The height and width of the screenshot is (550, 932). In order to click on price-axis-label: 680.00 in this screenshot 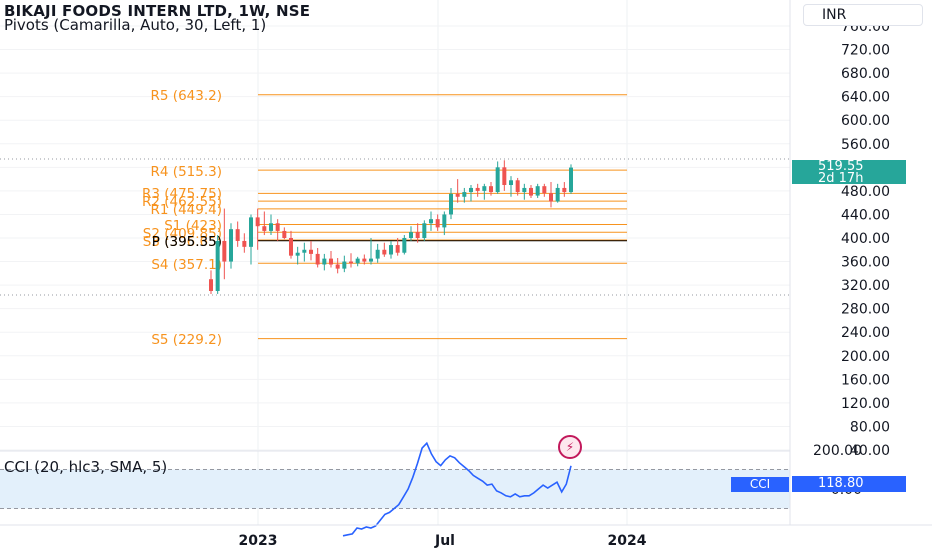, I will do `click(865, 74)`.